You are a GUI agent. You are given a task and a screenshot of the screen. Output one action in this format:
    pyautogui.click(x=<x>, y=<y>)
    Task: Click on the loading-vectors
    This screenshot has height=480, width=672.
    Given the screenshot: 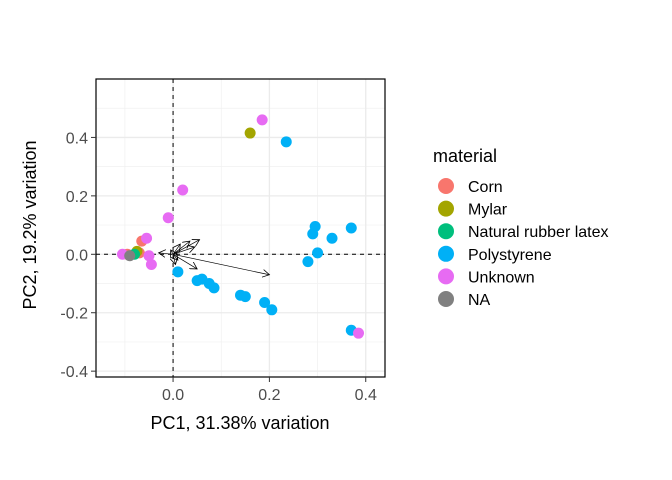 What is the action you would take?
    pyautogui.click(x=214, y=257)
    